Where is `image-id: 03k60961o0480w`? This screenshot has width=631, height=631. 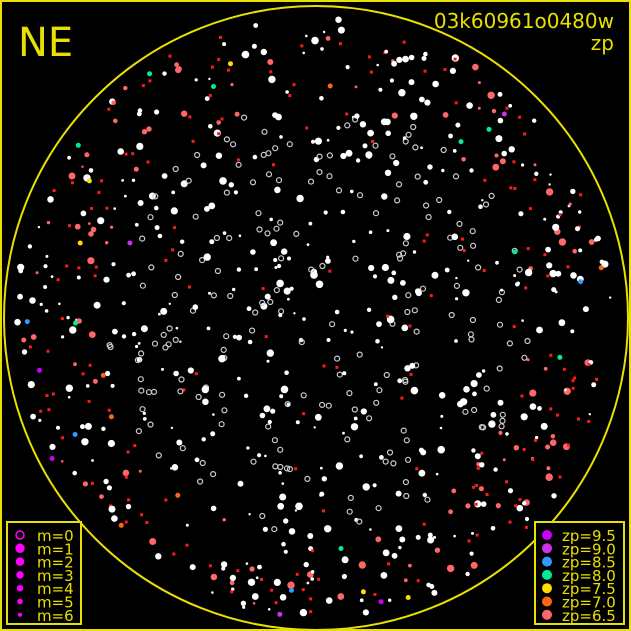 image-id: 03k60961o0480w is located at coordinates (524, 21).